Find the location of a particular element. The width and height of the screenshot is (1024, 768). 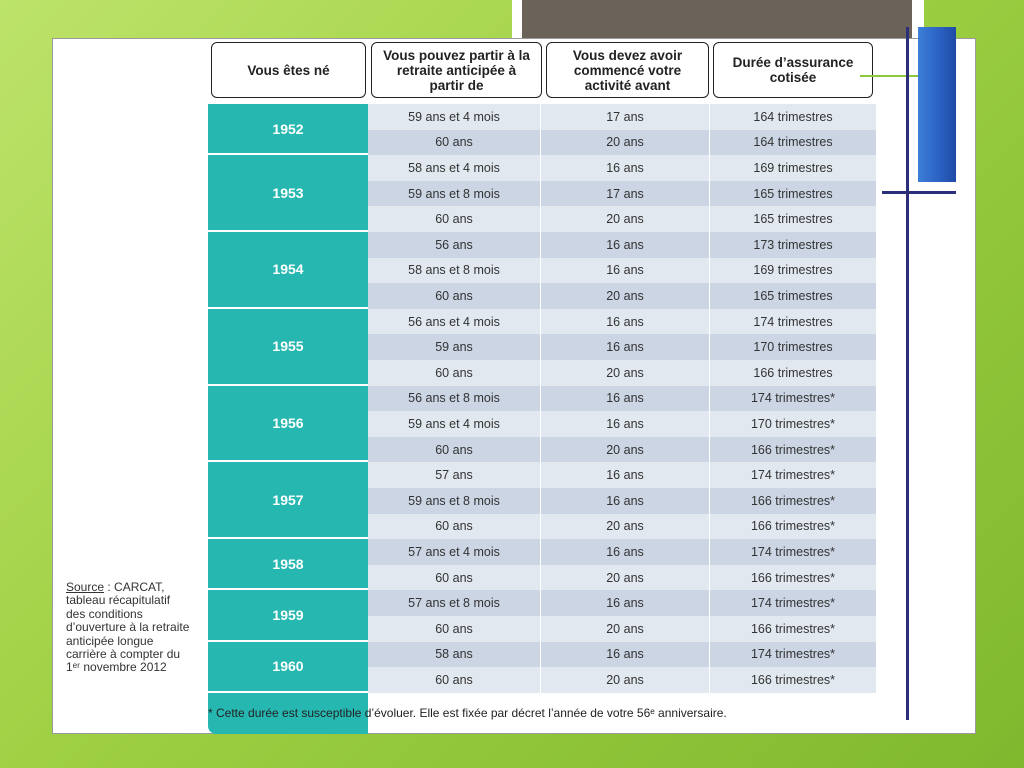

year-cell: 1953 is located at coordinates (288, 193).